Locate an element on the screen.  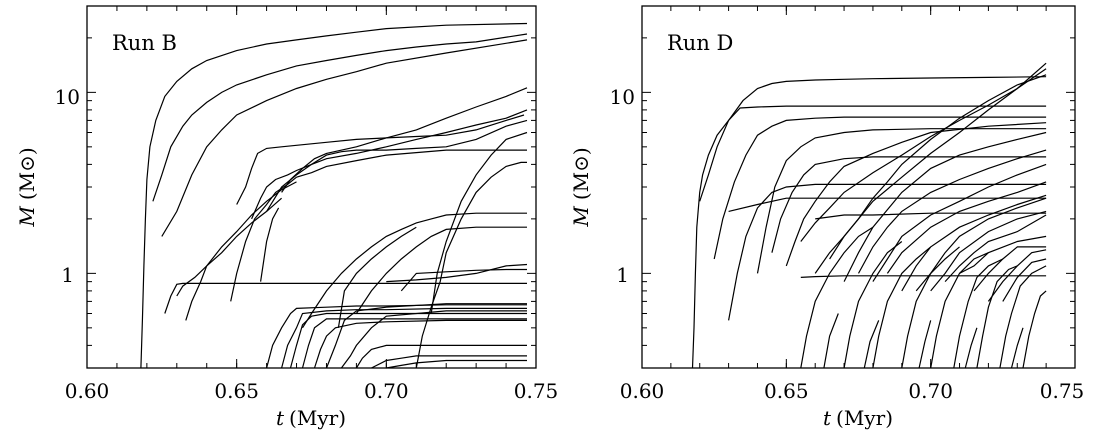
panel-title: Run B is located at coordinates (144, 43).